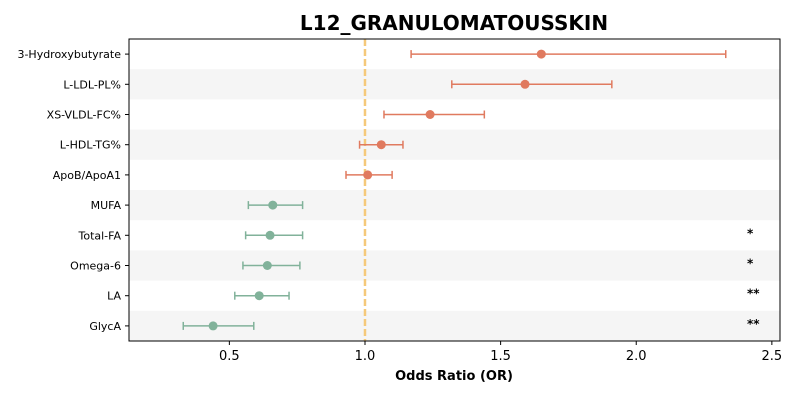 The width and height of the screenshot is (800, 400). What do you see at coordinates (92, 84) in the screenshot?
I see `y-tick-label: L-LDL-PL%` at bounding box center [92, 84].